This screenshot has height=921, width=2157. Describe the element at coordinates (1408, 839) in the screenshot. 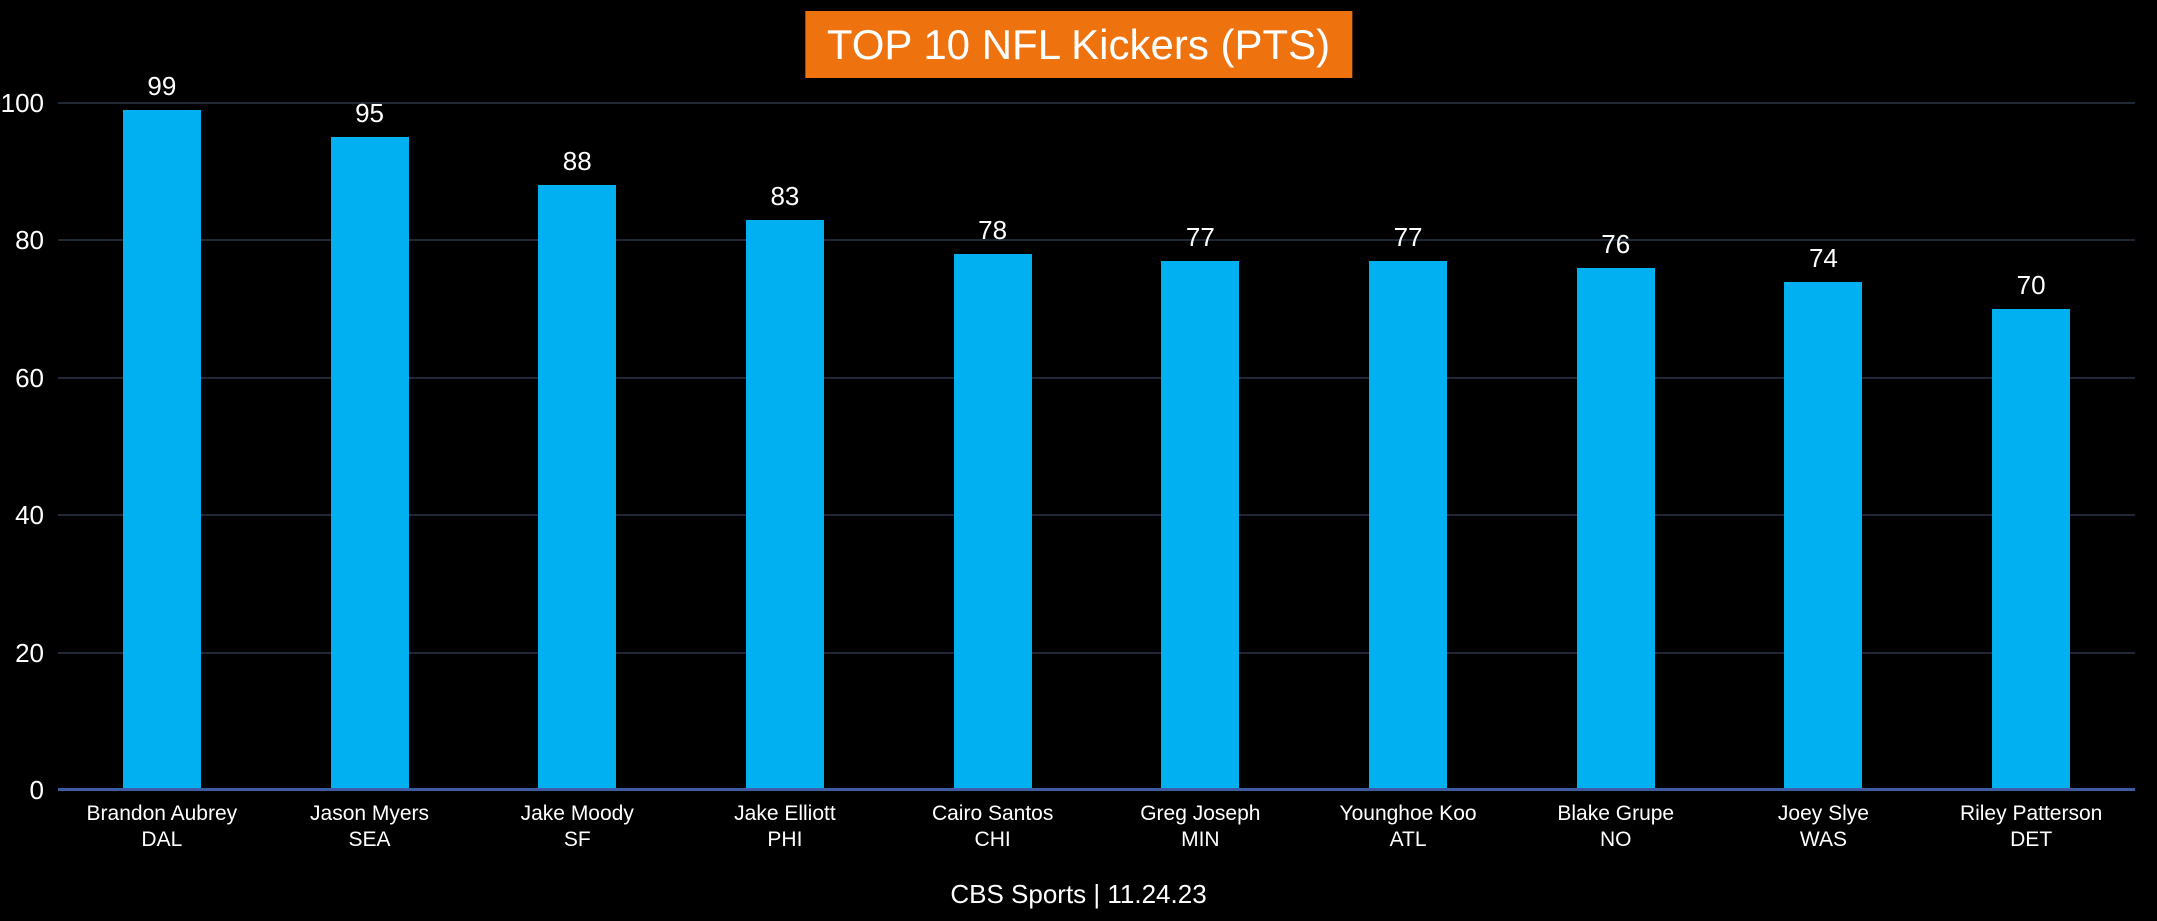

I see `player-team: ATL` at that location.